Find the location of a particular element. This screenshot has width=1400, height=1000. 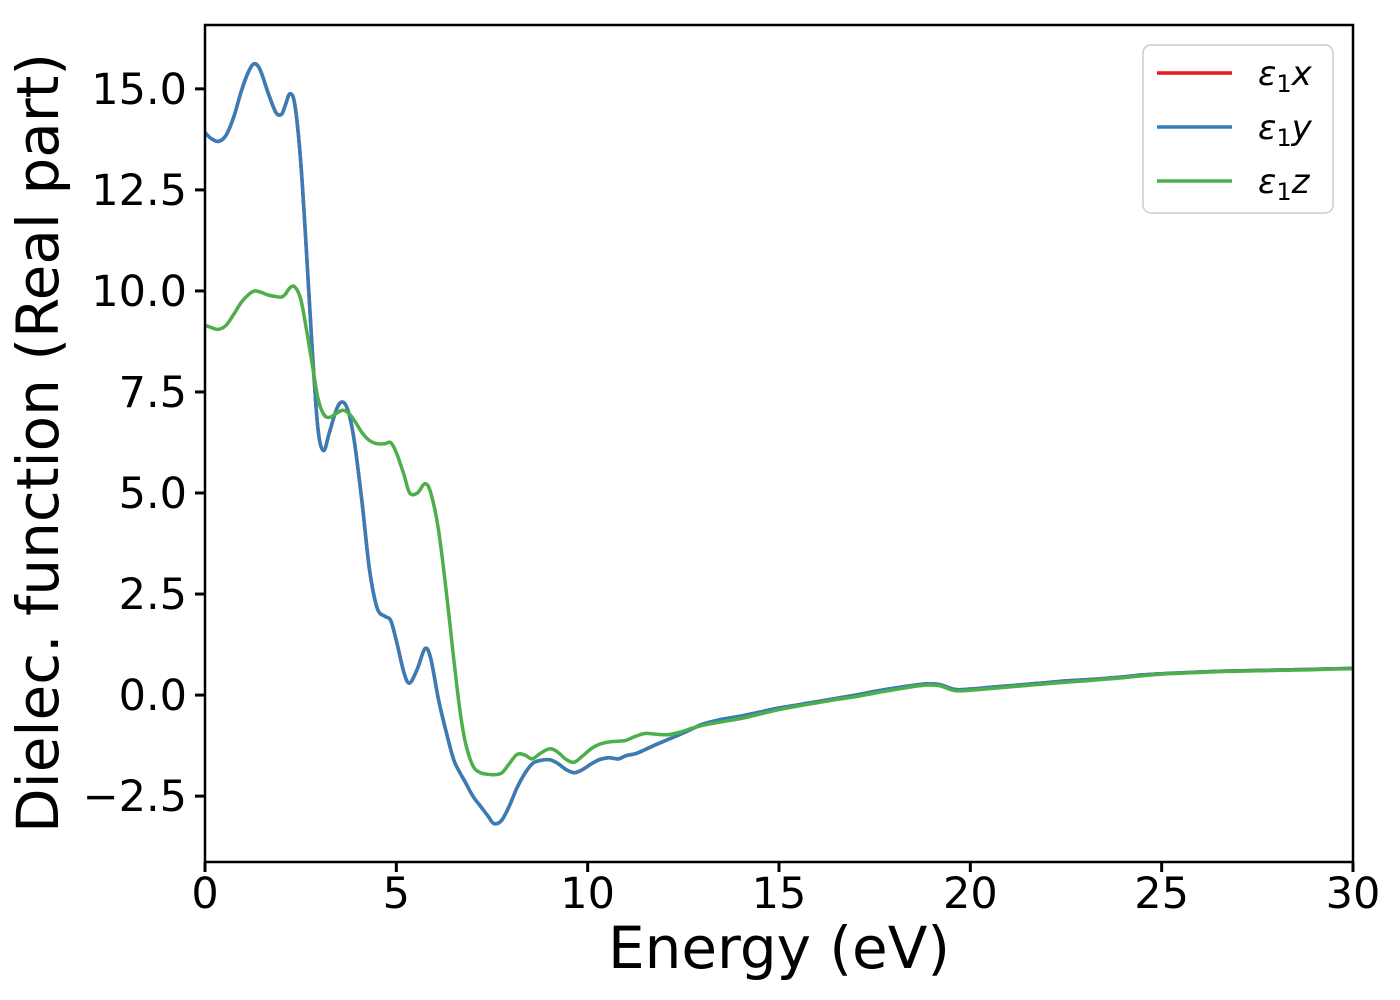

legend-box is located at coordinates (1238, 129).